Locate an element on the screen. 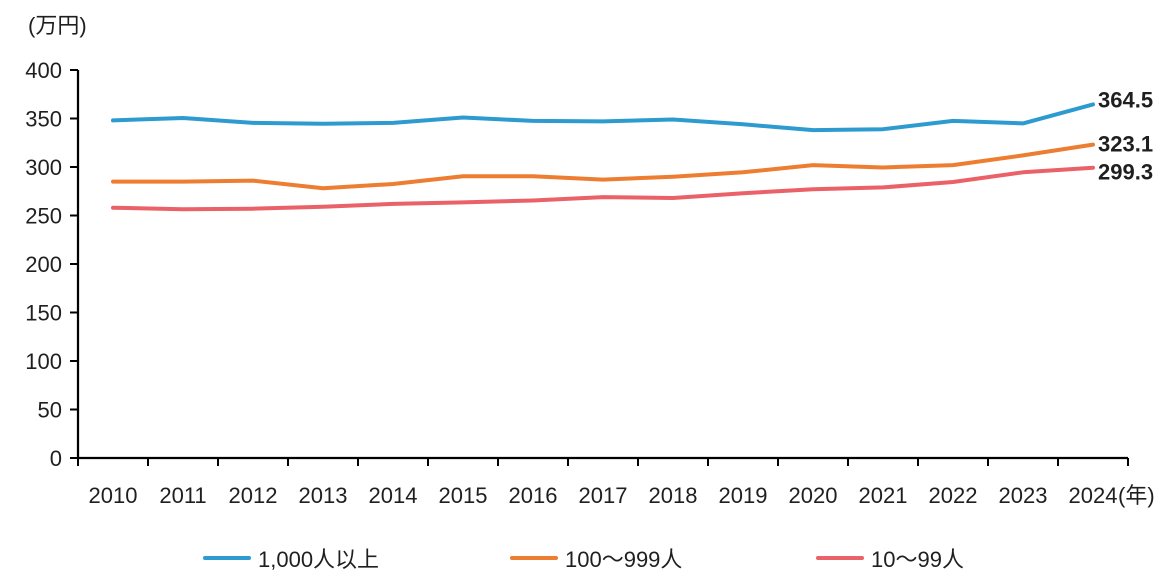 This screenshot has height=571, width=1165. x-axis-tick-label: 2015 is located at coordinates (463, 495).